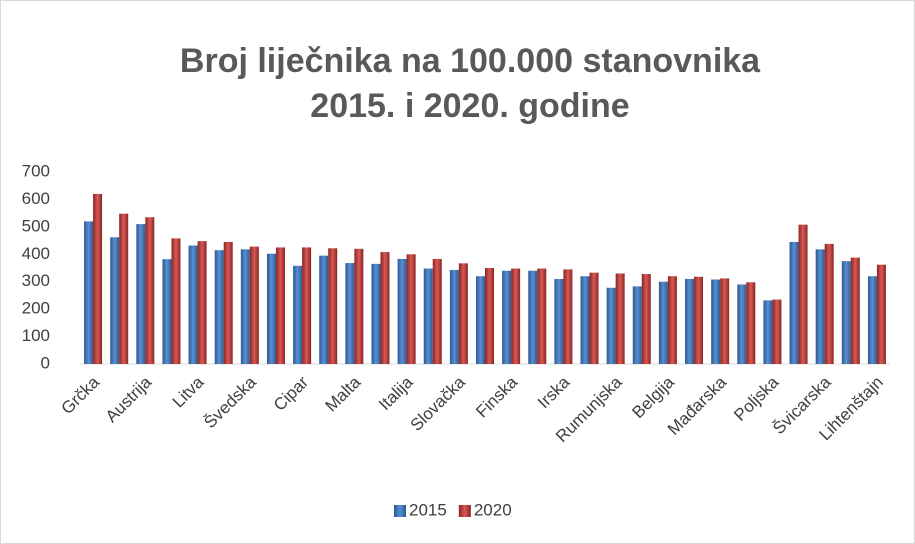  Describe the element at coordinates (428, 509) in the screenshot. I see `legend-label: 2015` at that location.